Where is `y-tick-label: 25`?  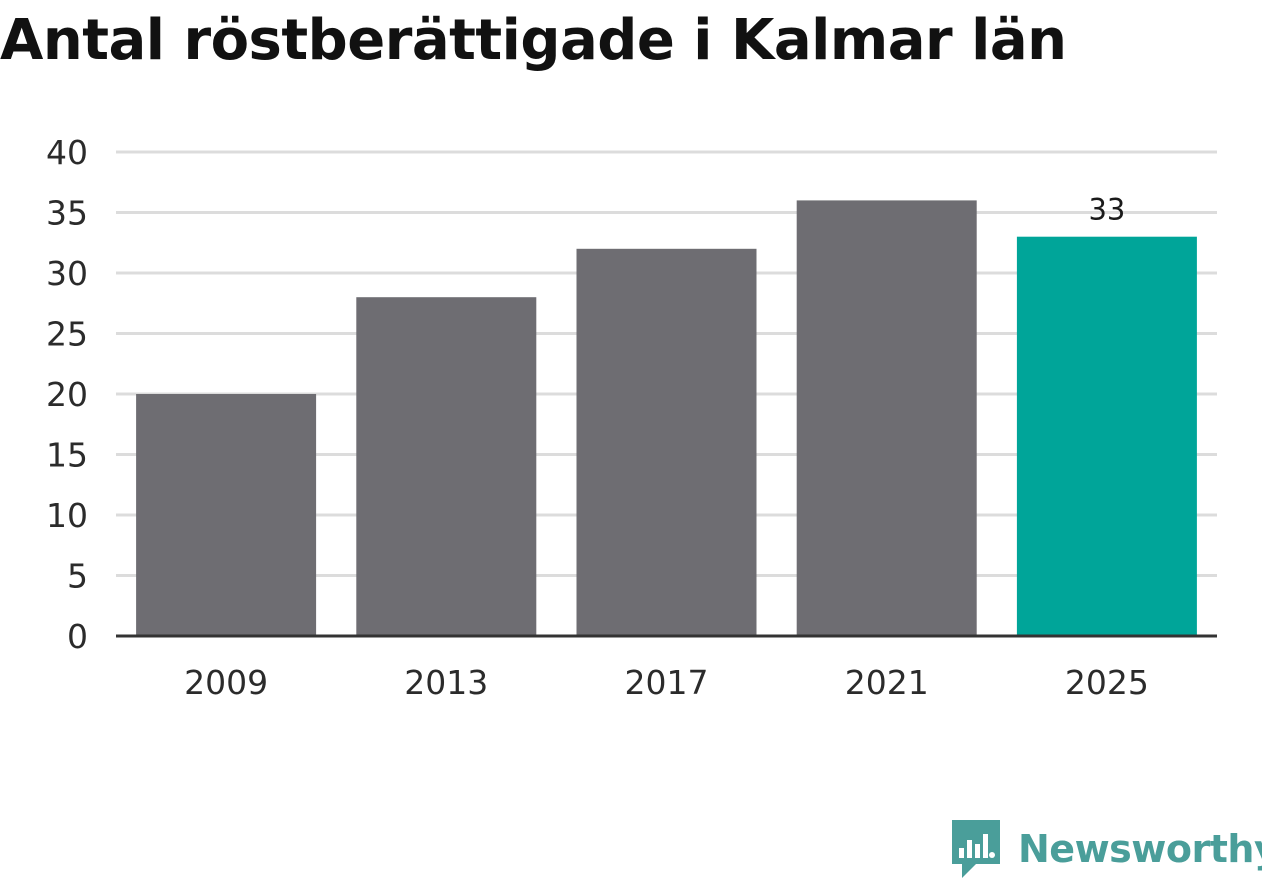
y-tick-label: 25 is located at coordinates (67, 334).